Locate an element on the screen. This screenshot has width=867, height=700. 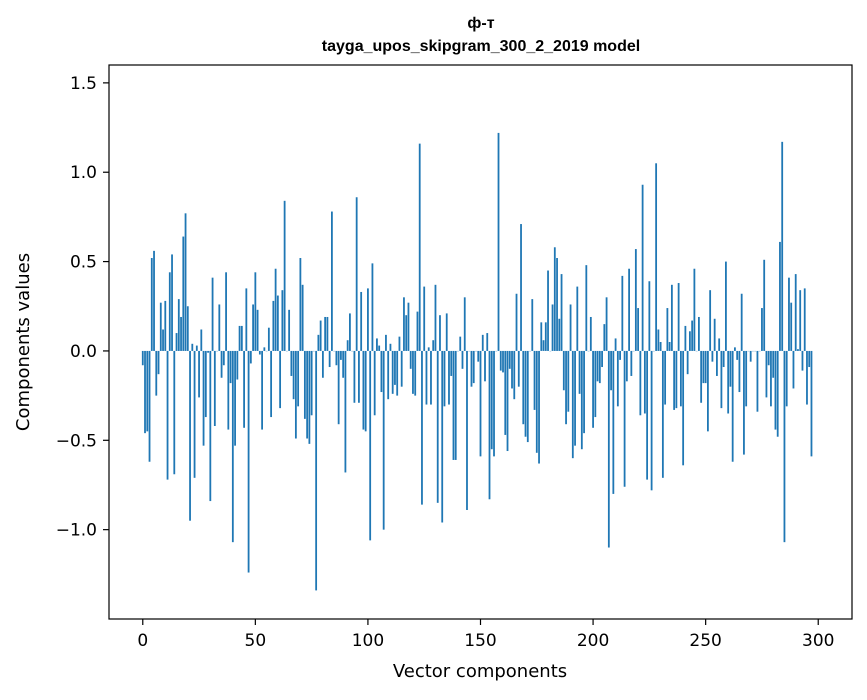
y-tick-label: −1.0 is located at coordinates (76, 531).